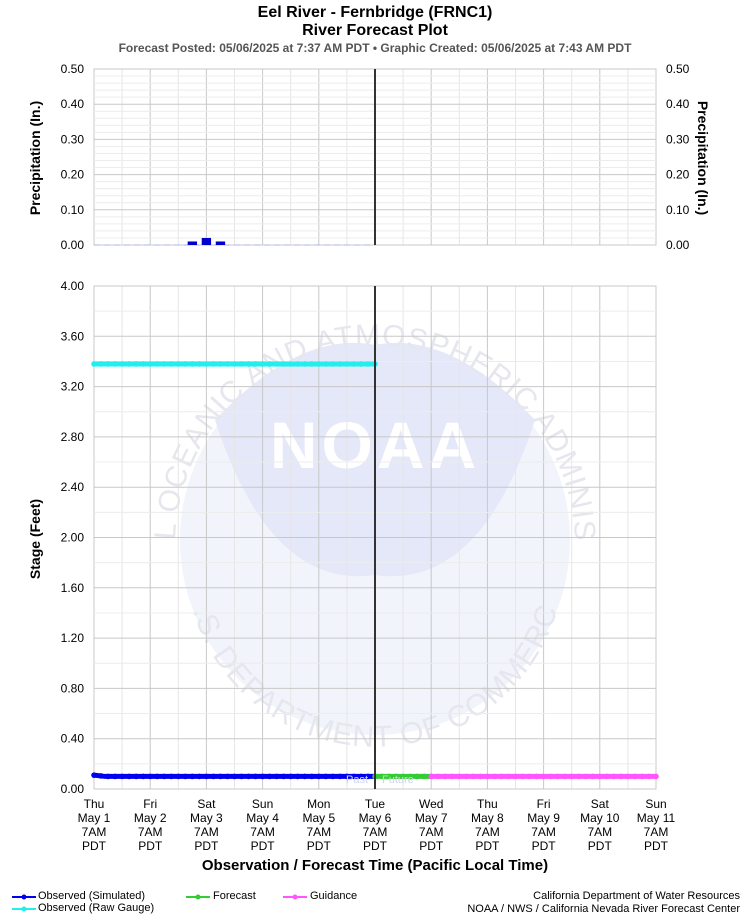 The width and height of the screenshot is (750, 920). I want to click on stage-y-tick-label: 0.80, so click(73, 688).